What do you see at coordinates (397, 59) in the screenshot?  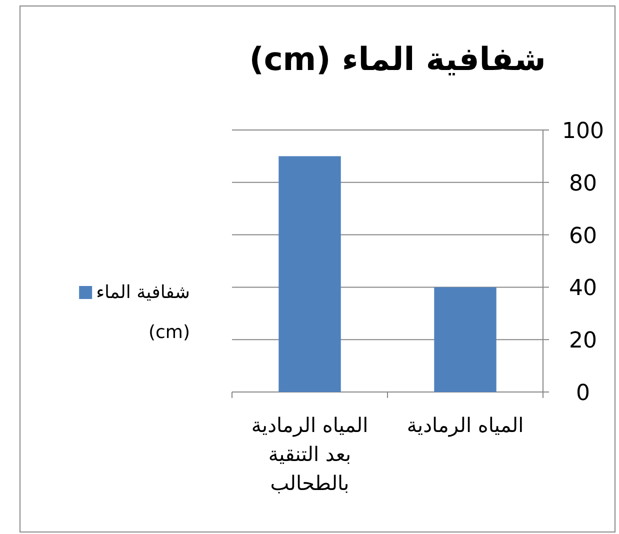 I see `chart-title: شفافية الماء (cm)` at bounding box center [397, 59].